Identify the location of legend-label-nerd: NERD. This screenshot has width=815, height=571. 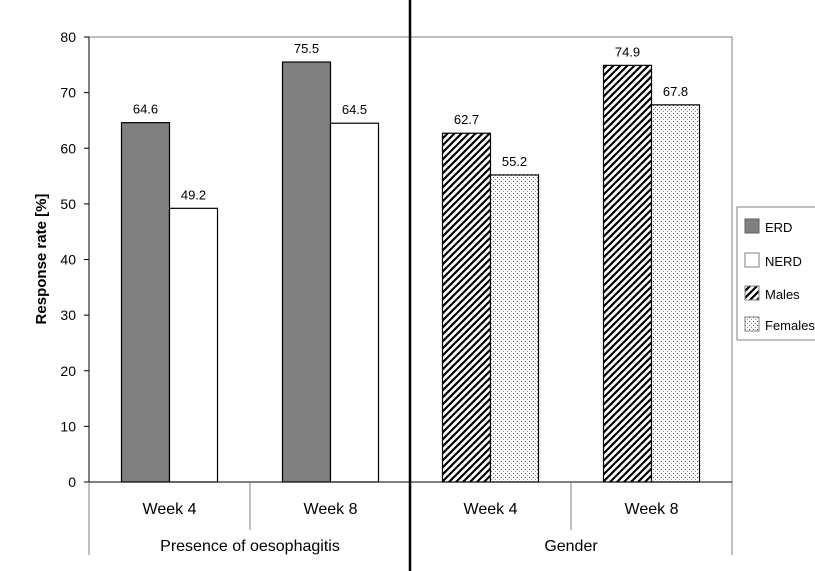
(783, 261).